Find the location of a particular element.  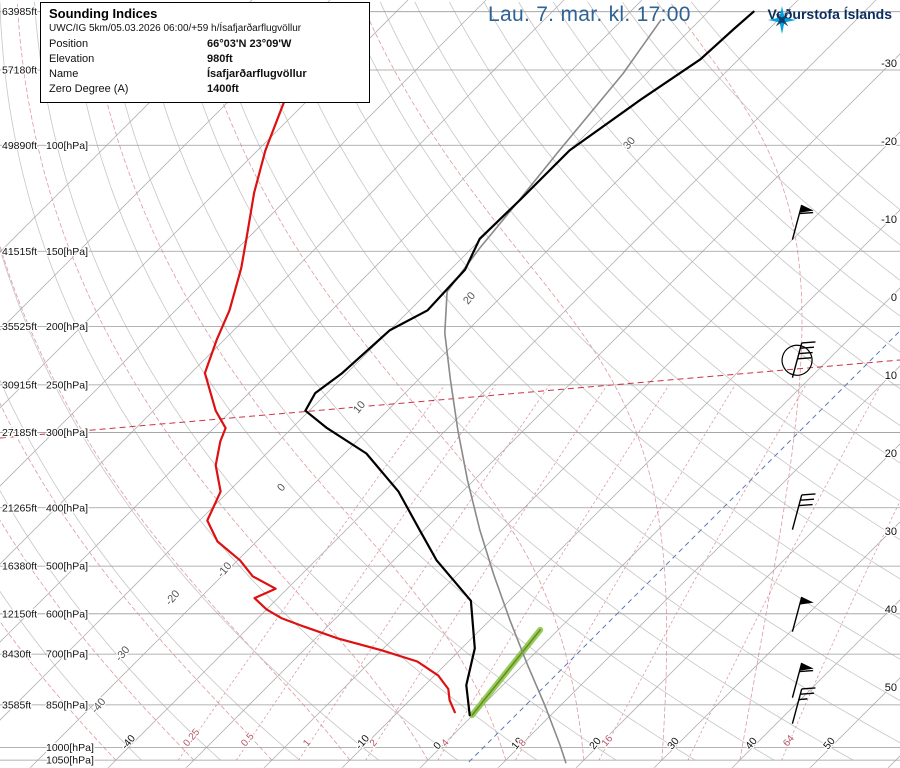

altitude-label: 21265ft is located at coordinates (19, 508).